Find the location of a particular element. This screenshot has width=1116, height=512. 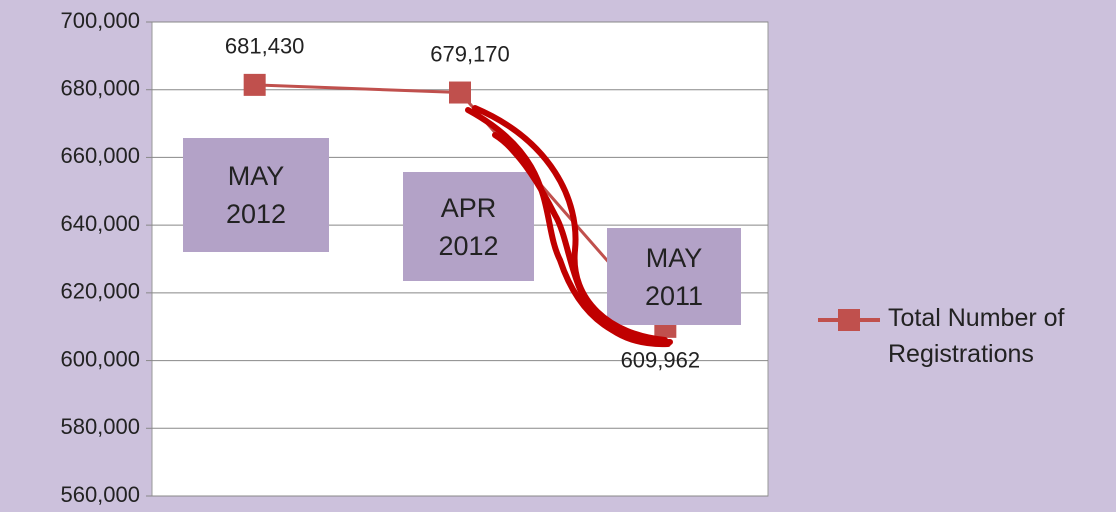

category-box-label-wrap: APR 2012 is located at coordinates (468, 226).